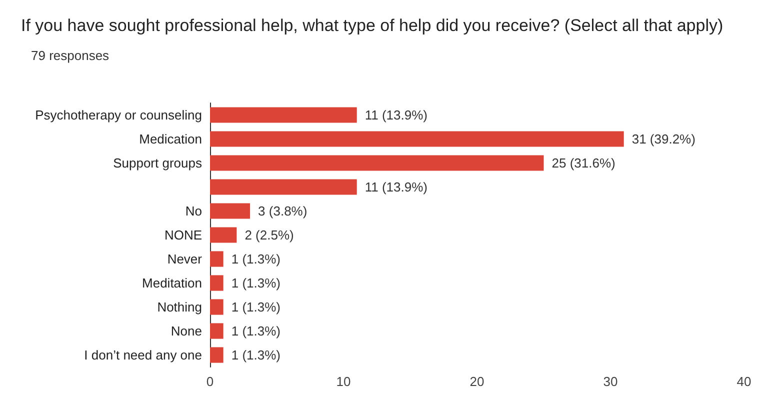  I want to click on y-tick-label: Meditation, so click(172, 283).